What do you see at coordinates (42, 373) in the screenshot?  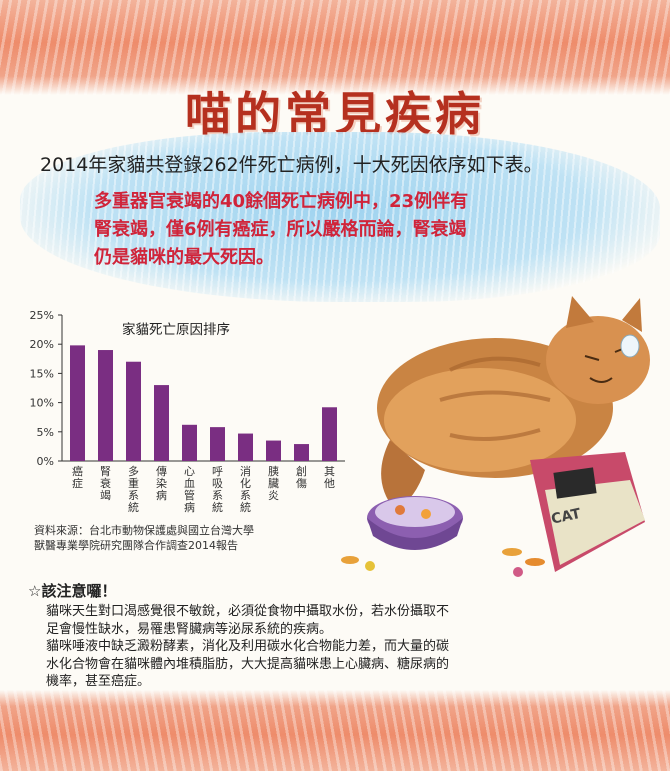 I see `y-tick-label: 15%` at bounding box center [42, 373].